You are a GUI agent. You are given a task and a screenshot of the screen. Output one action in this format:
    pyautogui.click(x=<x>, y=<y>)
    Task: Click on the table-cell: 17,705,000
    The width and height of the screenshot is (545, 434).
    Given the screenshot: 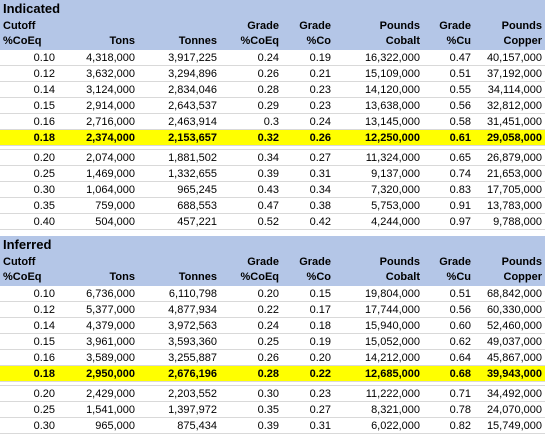 What is the action you would take?
    pyautogui.click(x=514, y=190)
    